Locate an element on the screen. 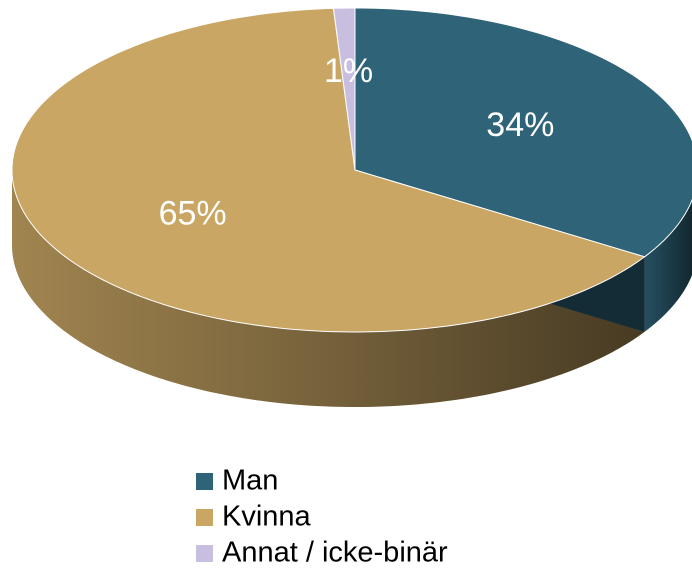 Image resolution: width=692 pixels, height=569 pixels. side-shade is located at coordinates (668, 266).